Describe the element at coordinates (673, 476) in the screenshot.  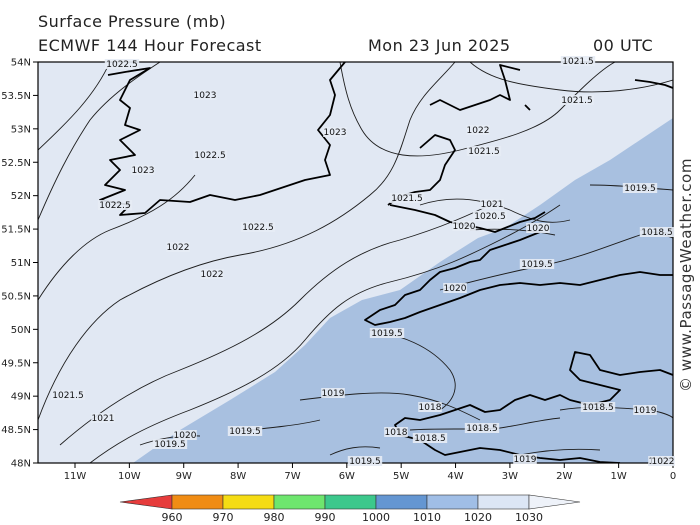
I see `lon-label: 0` at that location.